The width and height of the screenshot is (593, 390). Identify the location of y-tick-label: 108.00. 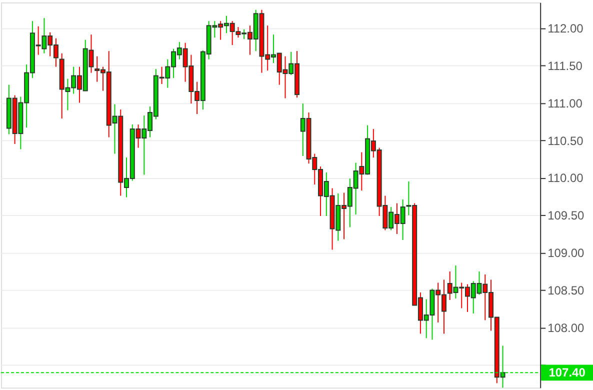
(566, 328).